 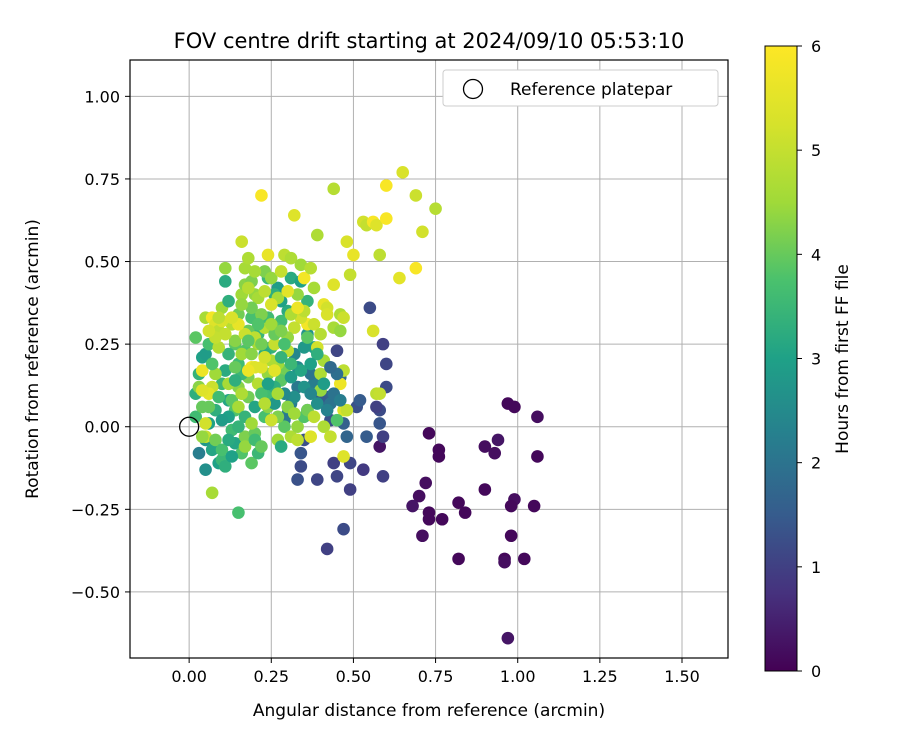 I want to click on y-tick-label: 0.25, so click(x=102, y=344).